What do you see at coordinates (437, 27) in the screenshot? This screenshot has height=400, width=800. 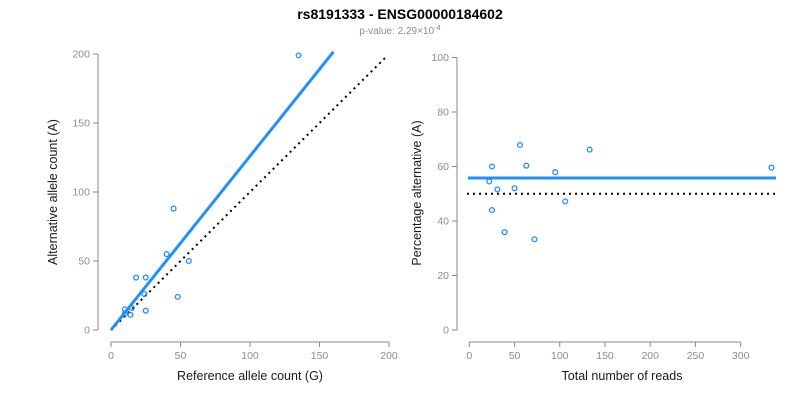 I see `pvalue-exponent: -4` at bounding box center [437, 27].